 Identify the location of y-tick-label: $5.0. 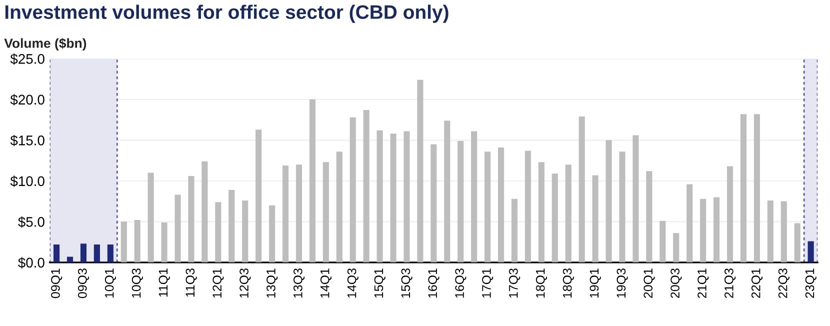
(31, 222).